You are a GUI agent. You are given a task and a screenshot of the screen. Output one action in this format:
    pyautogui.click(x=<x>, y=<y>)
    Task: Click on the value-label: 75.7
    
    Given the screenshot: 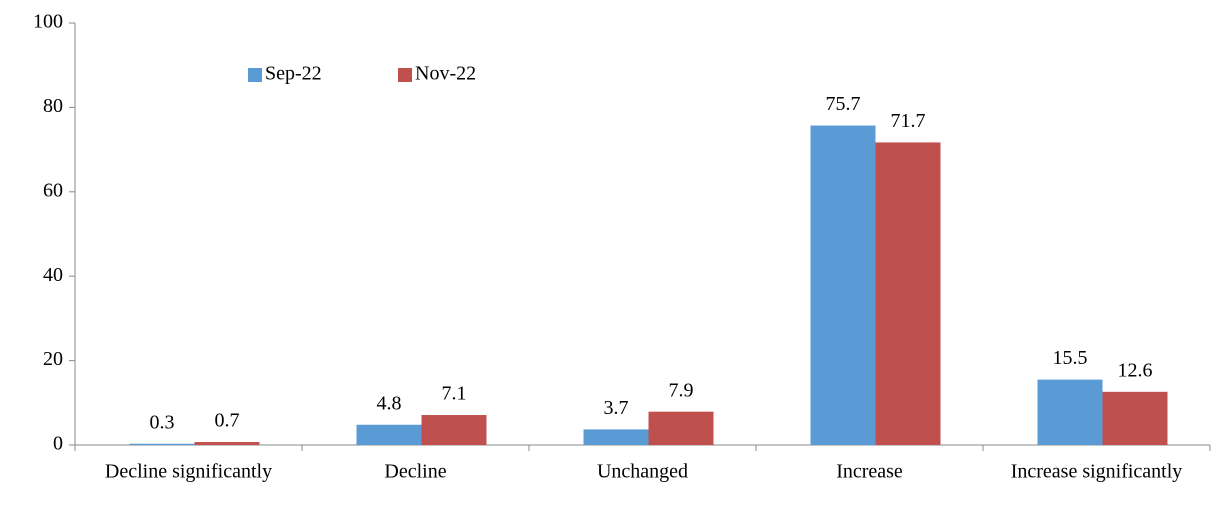 What is the action you would take?
    pyautogui.click(x=843, y=104)
    